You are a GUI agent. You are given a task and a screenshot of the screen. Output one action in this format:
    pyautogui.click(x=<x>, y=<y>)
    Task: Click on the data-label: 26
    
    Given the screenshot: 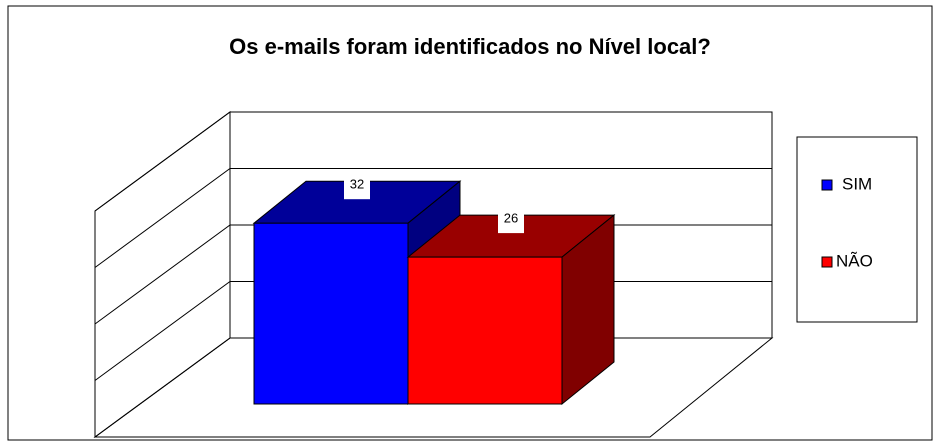 What is the action you would take?
    pyautogui.click(x=511, y=218)
    